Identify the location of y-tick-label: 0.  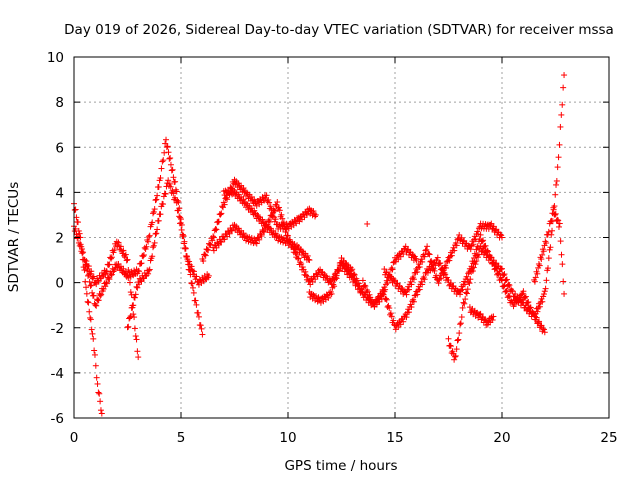
(59, 284).